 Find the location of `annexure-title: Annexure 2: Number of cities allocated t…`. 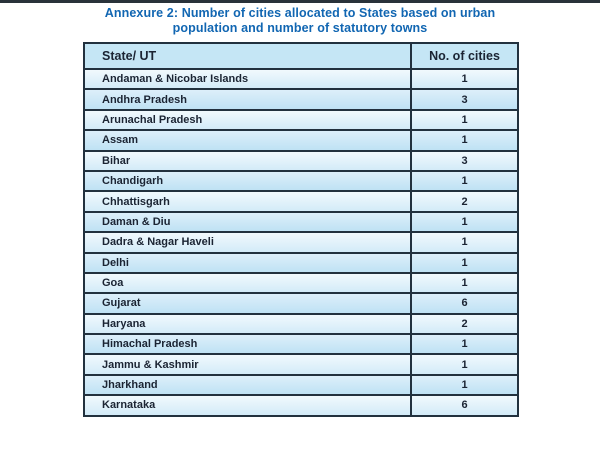

annexure-title: Annexure 2: Number of cities allocated t… is located at coordinates (300, 21).